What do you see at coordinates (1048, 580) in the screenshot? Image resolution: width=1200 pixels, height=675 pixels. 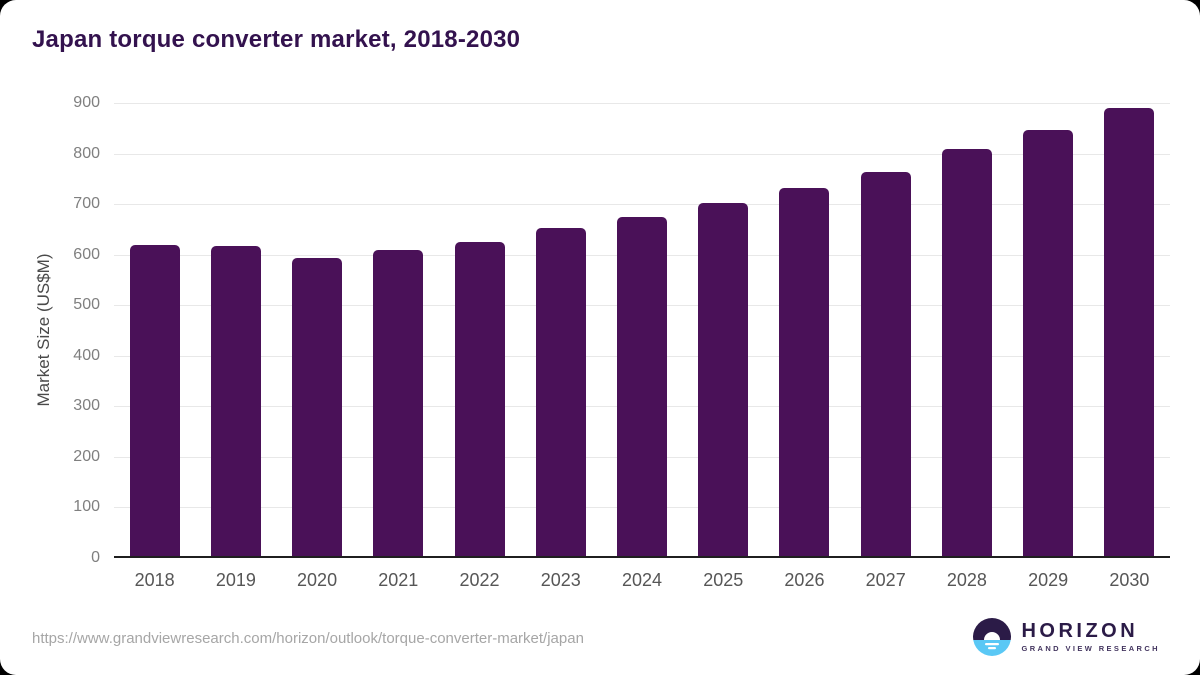 I see `x-tick-label-2029: 2029` at bounding box center [1048, 580].